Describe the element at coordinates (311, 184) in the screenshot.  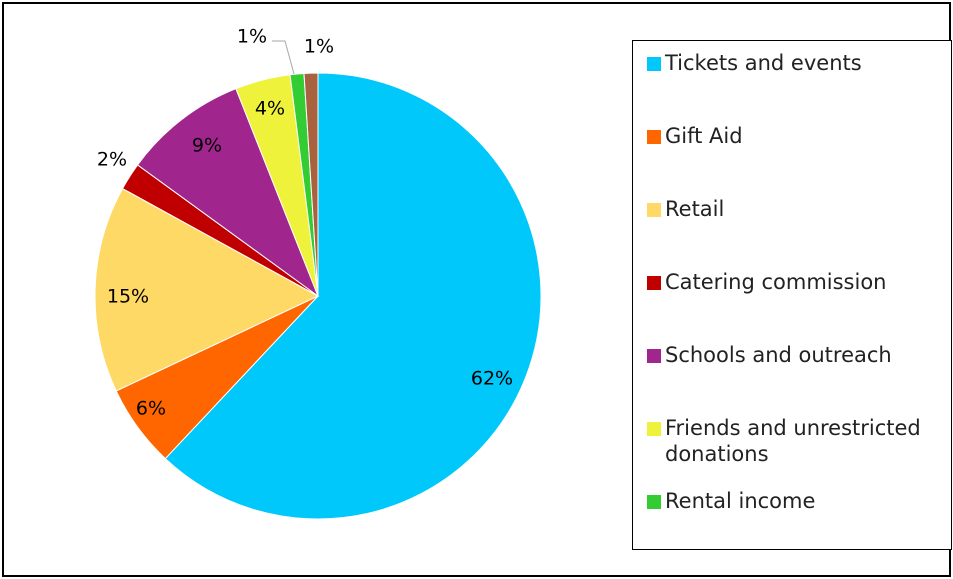
I see `pie-slice-unlabeled` at that location.